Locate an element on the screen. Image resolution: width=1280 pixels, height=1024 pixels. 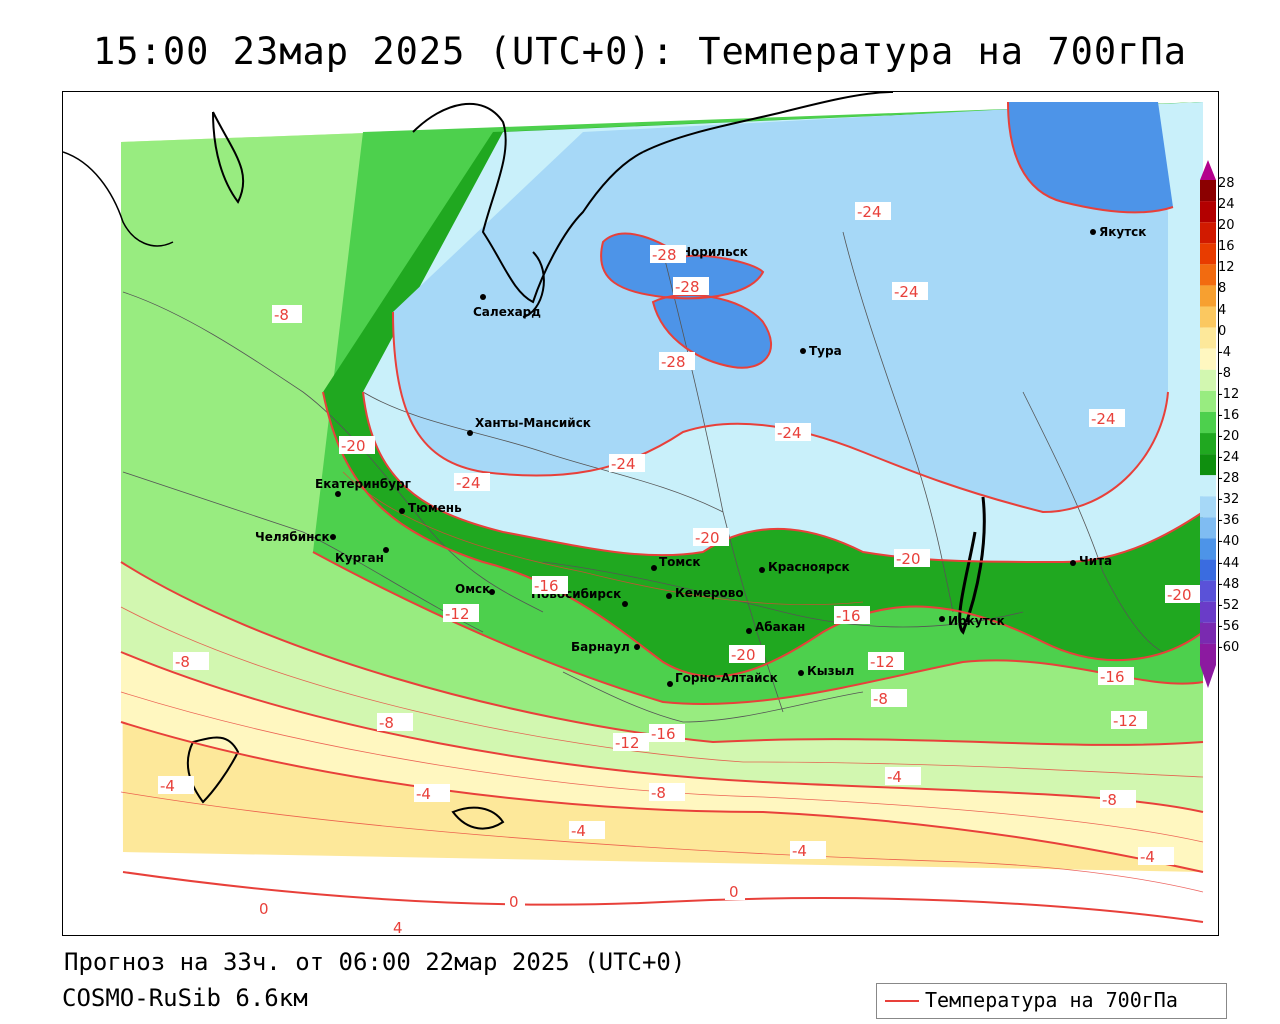
legend-box: Температура на 700гПа is located at coordinates (1051, 1001).